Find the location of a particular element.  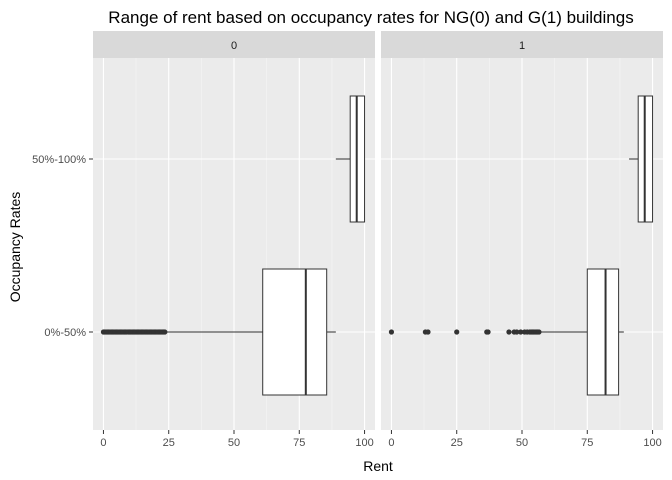

facet-strip-label: 0 is located at coordinates (234, 46).